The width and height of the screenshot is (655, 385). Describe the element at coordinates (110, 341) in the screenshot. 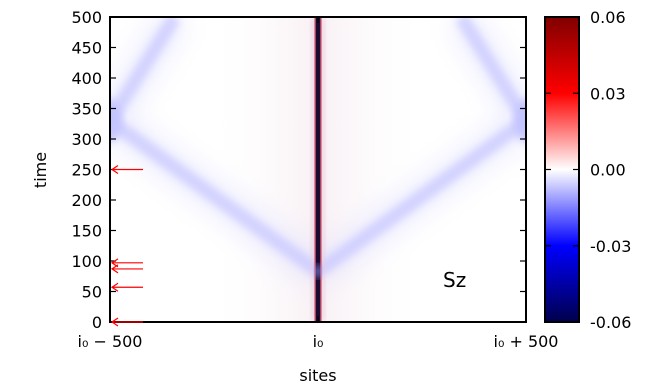

I see `x-tick-label: i₀ − 500` at that location.